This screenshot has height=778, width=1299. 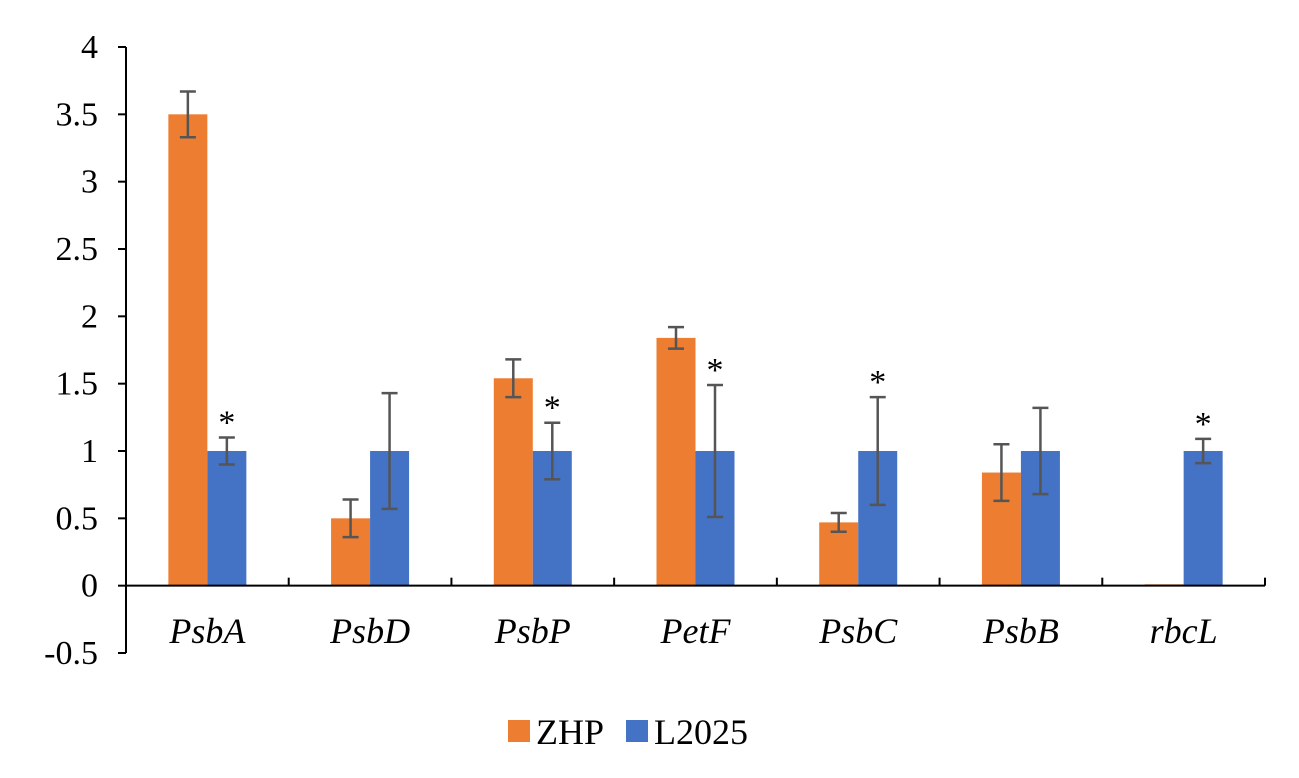 I want to click on legend-label-ZHP: ZHP, so click(x=570, y=732).